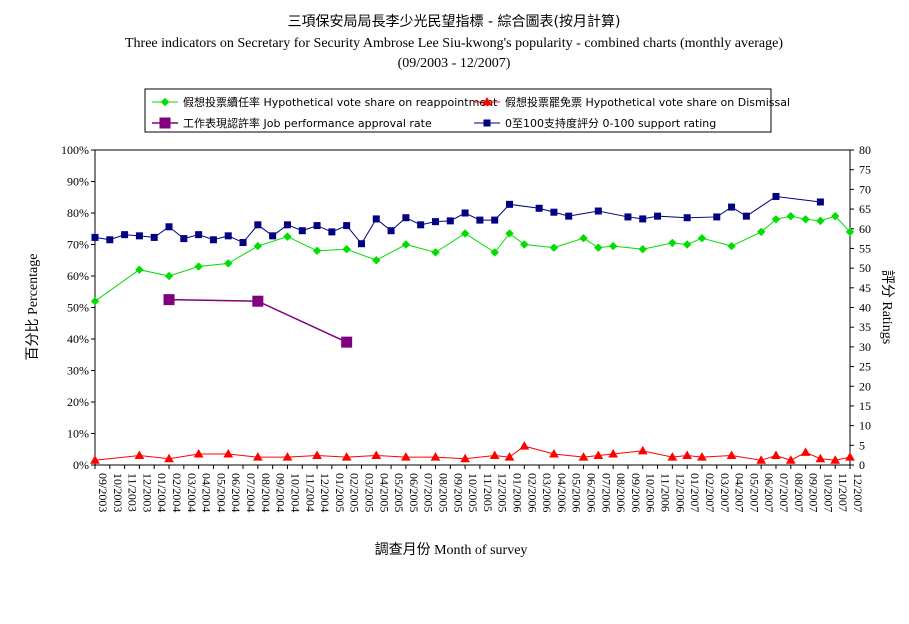 The width and height of the screenshot is (909, 624). I want to click on x-tick-label: 01/2005, so click(340, 492).